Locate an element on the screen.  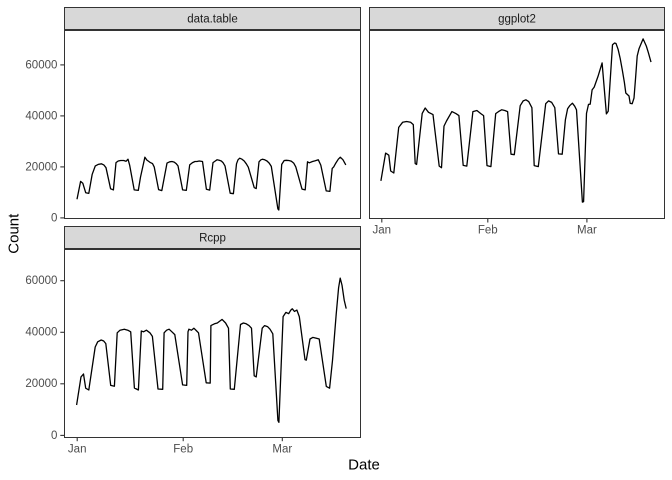
svg-text: data.table is located at coordinates (212, 19).